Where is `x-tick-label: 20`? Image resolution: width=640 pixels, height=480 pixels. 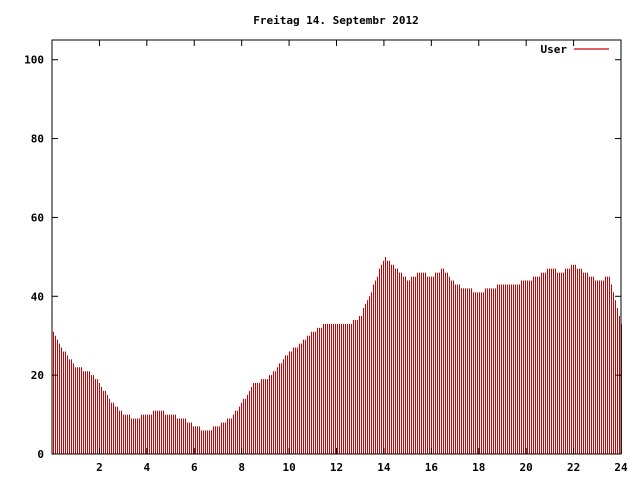
x-tick-label: 20 is located at coordinates (526, 467).